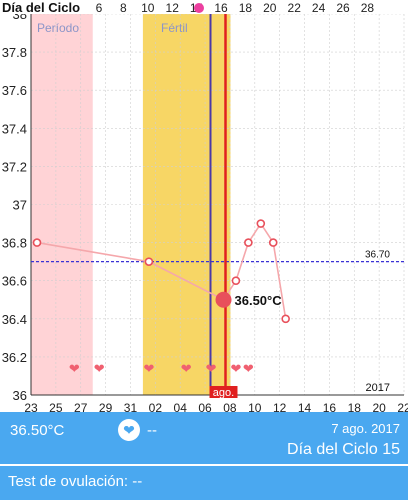  I want to click on top-day-label: 22, so click(295, 8).